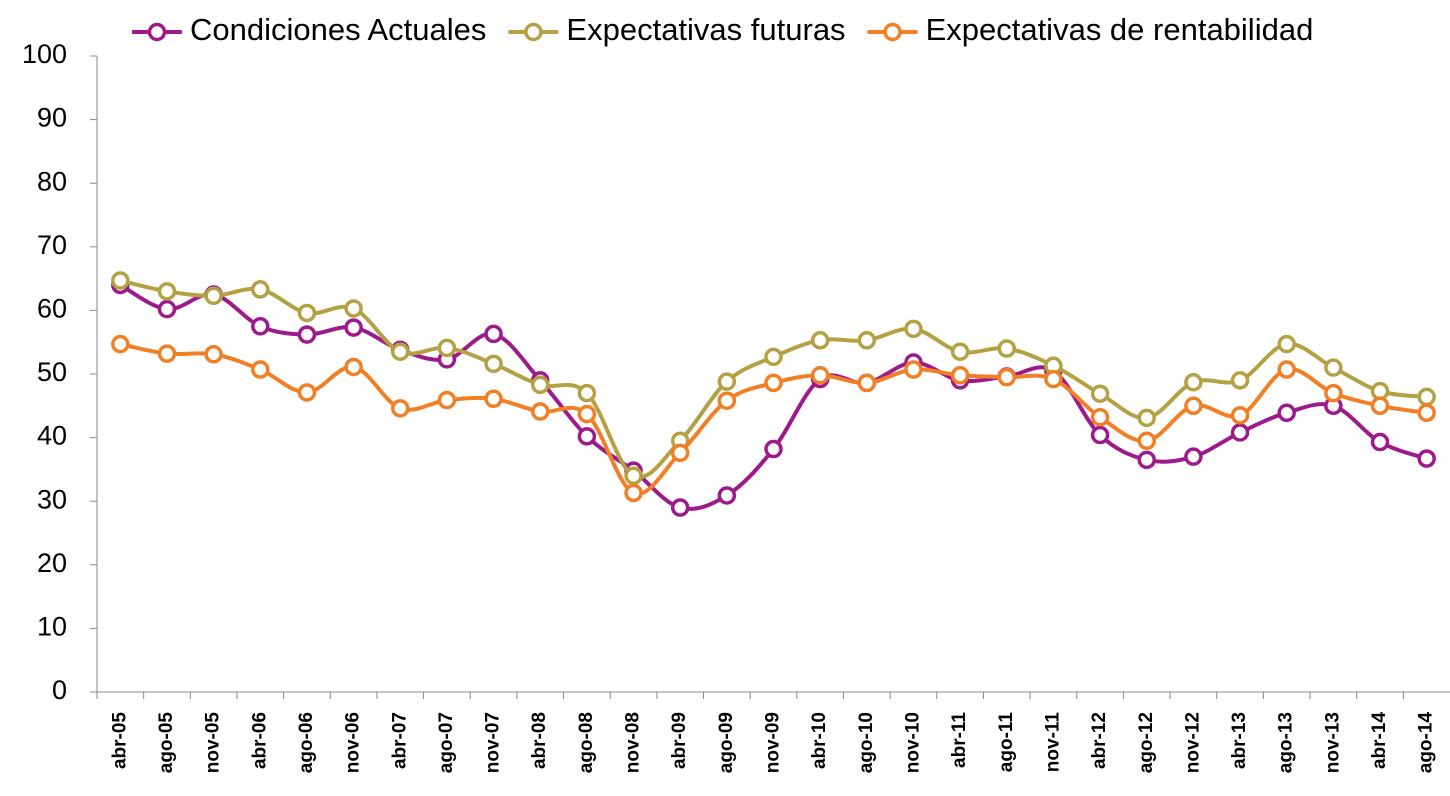 The width and height of the screenshot is (1450, 796). Describe the element at coordinates (1379, 740) in the screenshot. I see `x-tick-label: abr-14` at that location.